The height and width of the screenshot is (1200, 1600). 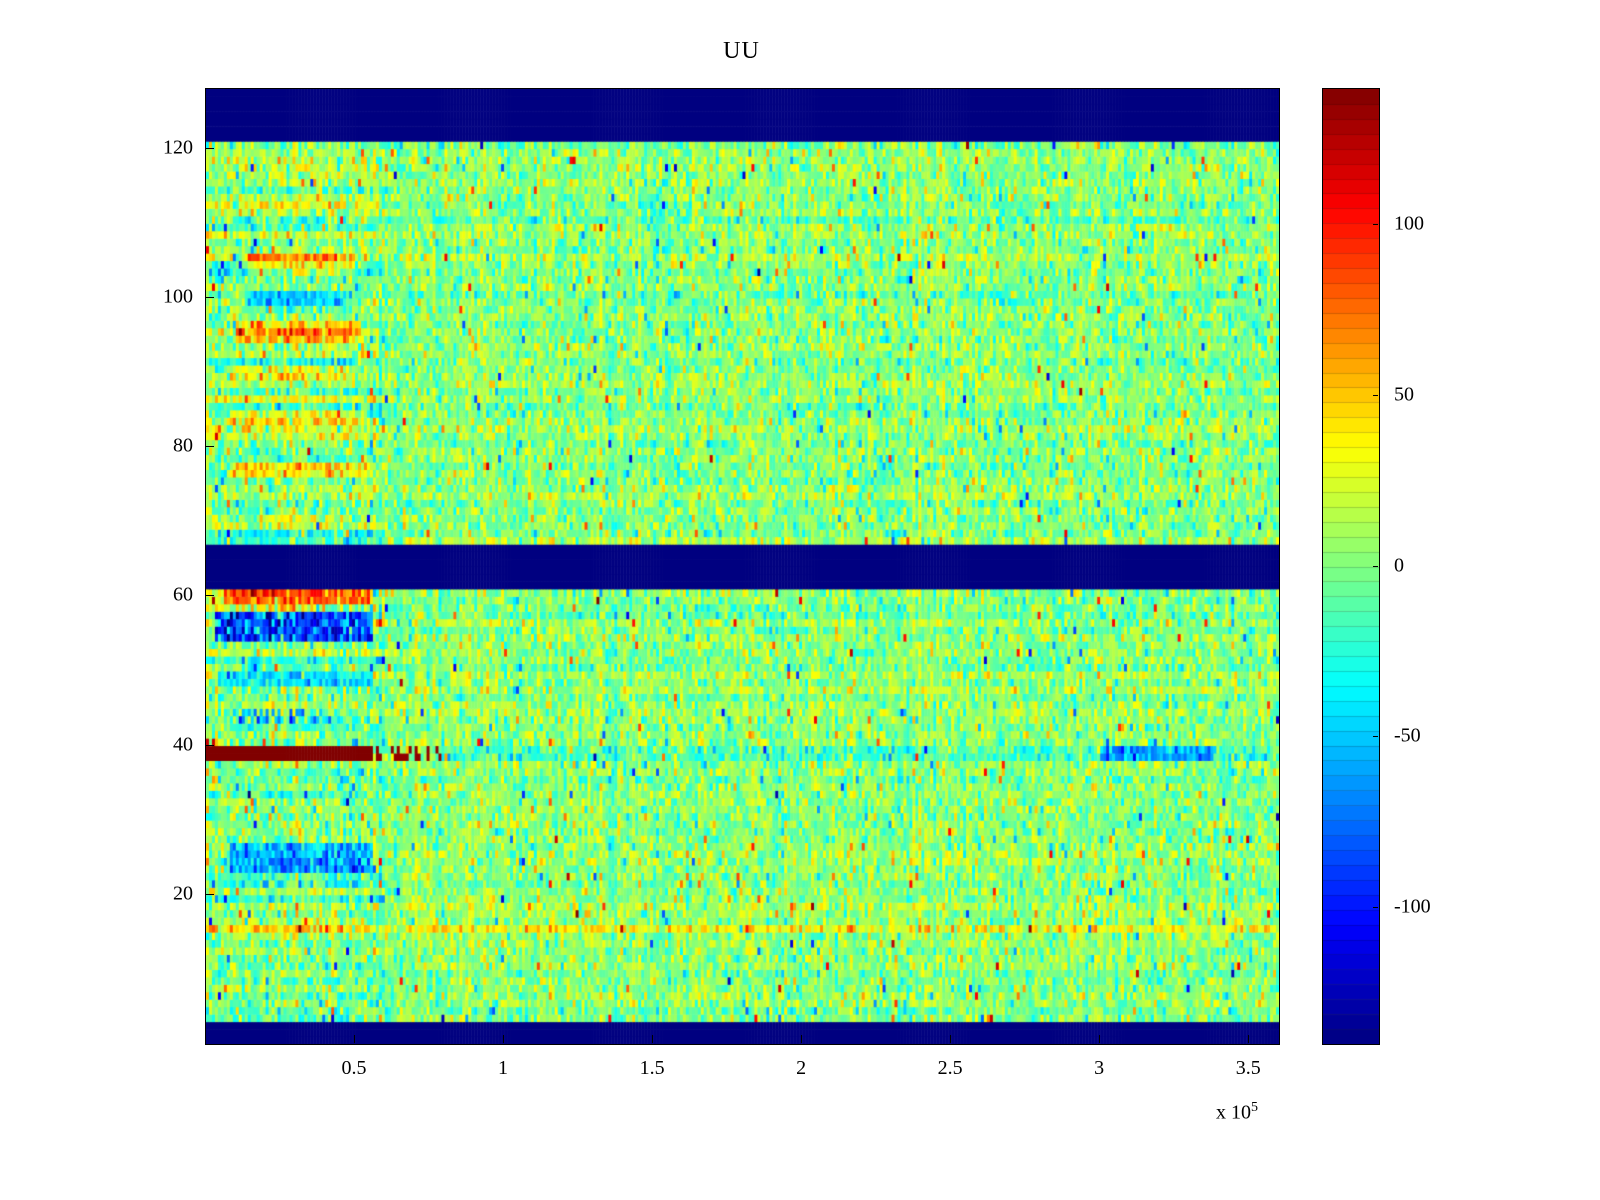 I want to click on x-tick-label: 3, so click(x=1099, y=1068).